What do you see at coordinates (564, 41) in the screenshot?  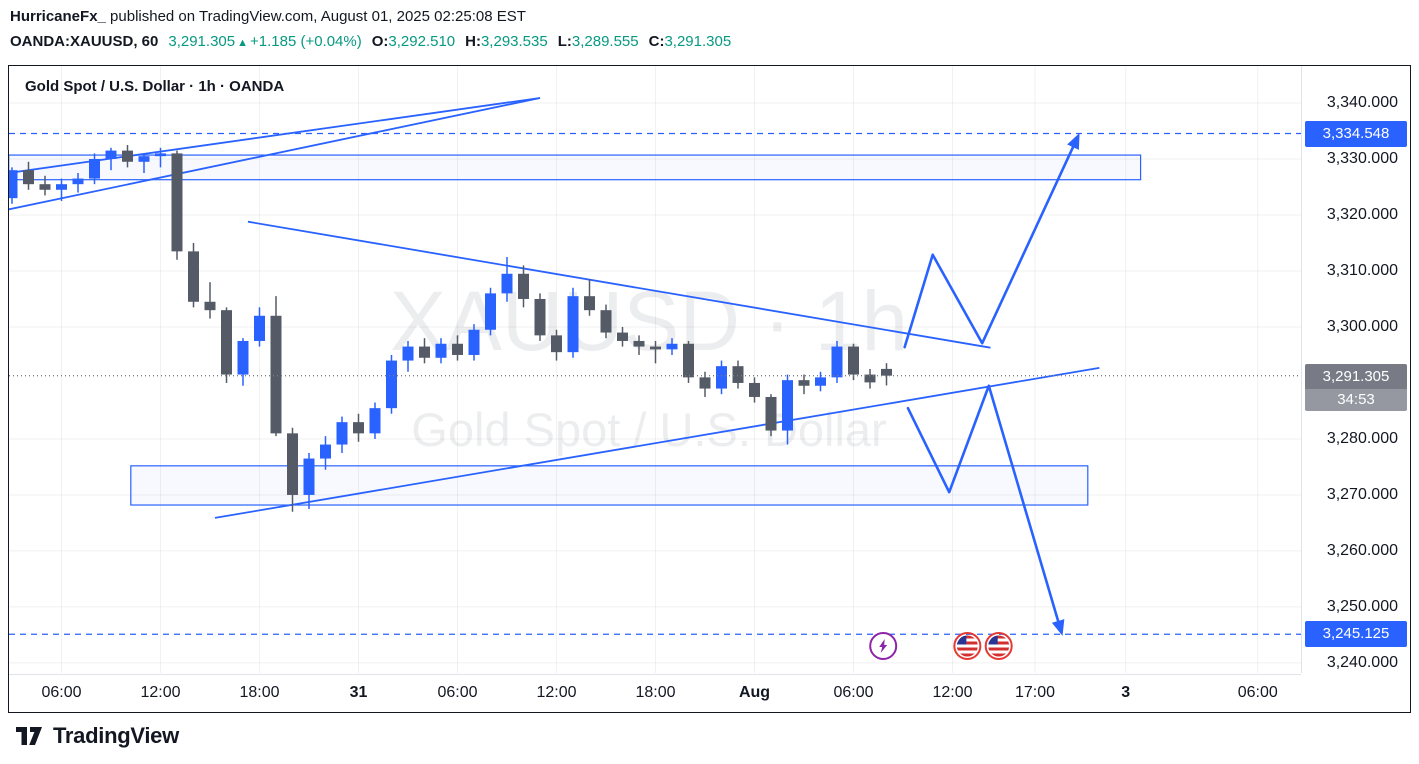 I see `low-label: L:` at bounding box center [564, 41].